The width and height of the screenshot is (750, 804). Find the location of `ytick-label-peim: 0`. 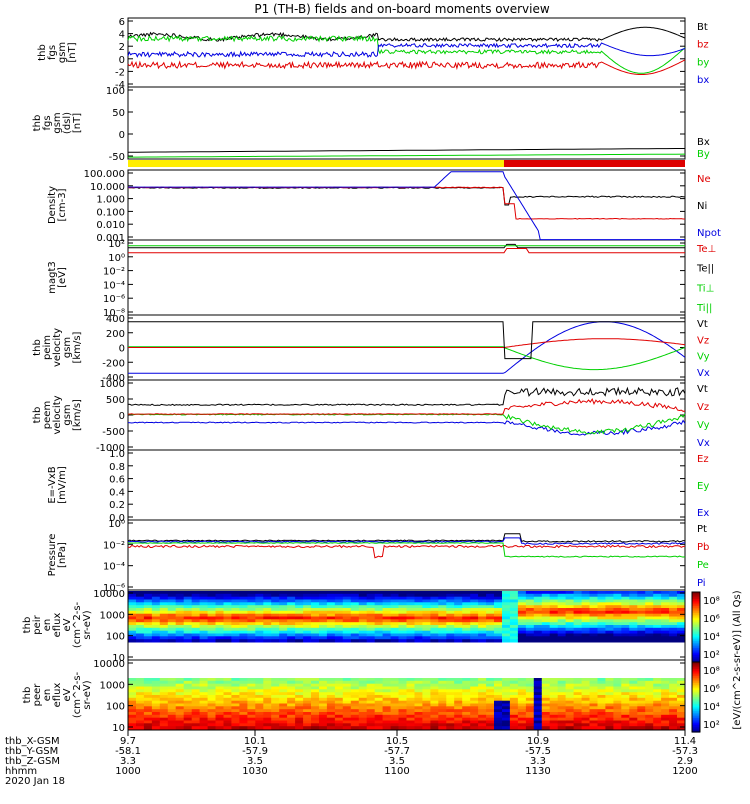

ytick-label-peim: 0 is located at coordinates (122, 349).